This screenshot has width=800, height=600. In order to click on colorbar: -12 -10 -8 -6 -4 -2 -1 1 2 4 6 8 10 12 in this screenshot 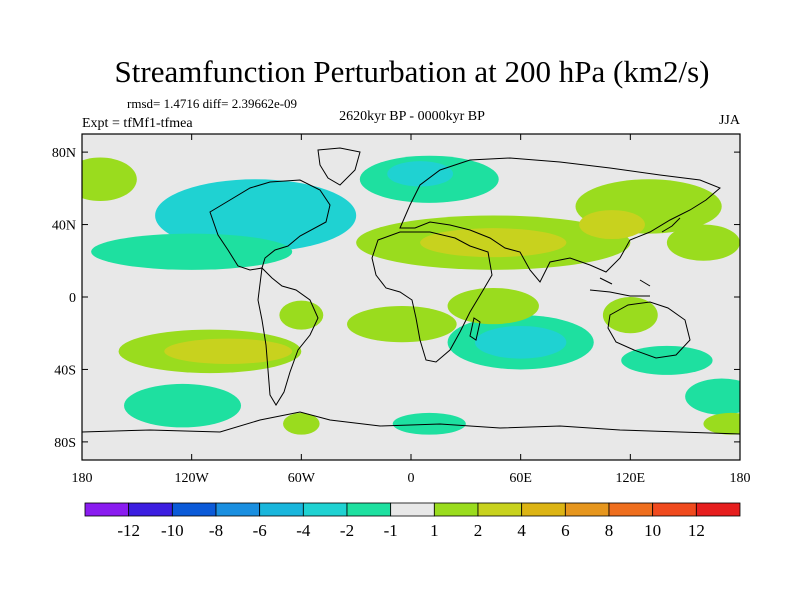, I will do `click(412, 521)`.